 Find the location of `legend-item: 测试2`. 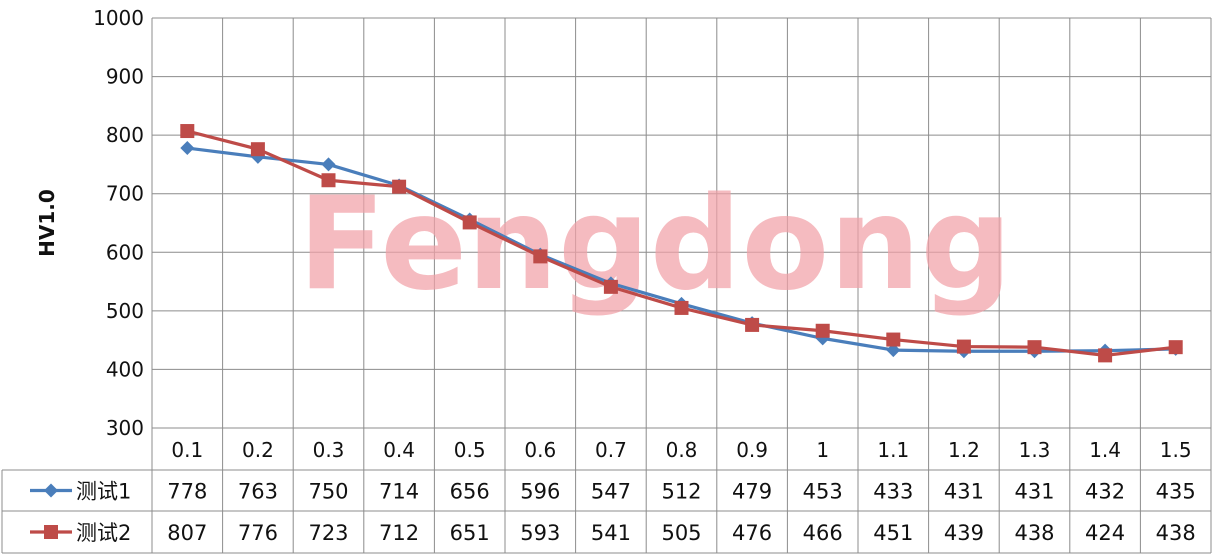

legend-item: 测试2 is located at coordinates (80, 533).